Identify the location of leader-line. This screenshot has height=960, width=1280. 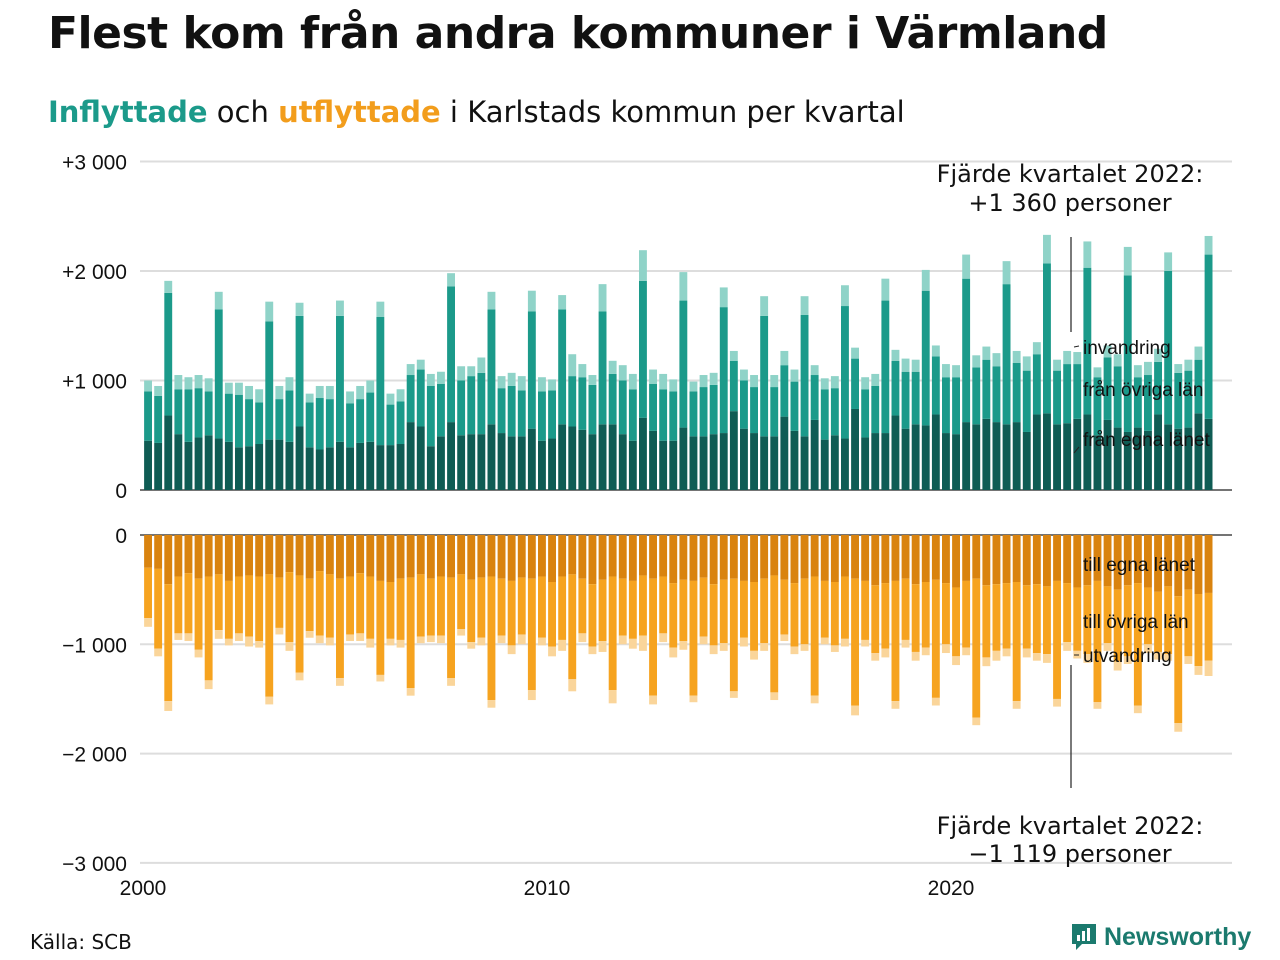
(1076, 346).